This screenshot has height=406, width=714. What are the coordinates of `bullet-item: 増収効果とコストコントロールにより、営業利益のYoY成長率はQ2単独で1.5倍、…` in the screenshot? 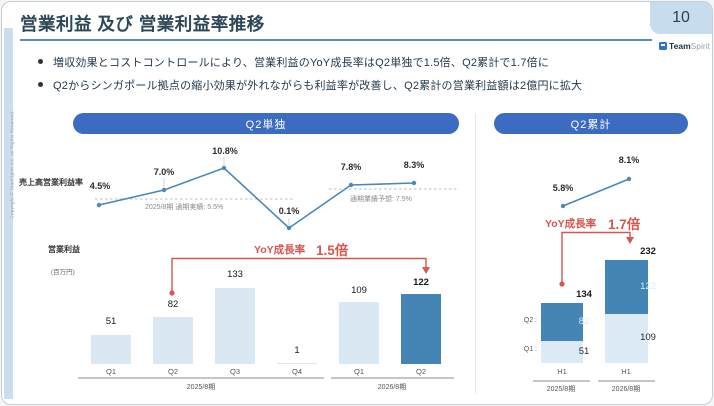 It's located at (363, 62).